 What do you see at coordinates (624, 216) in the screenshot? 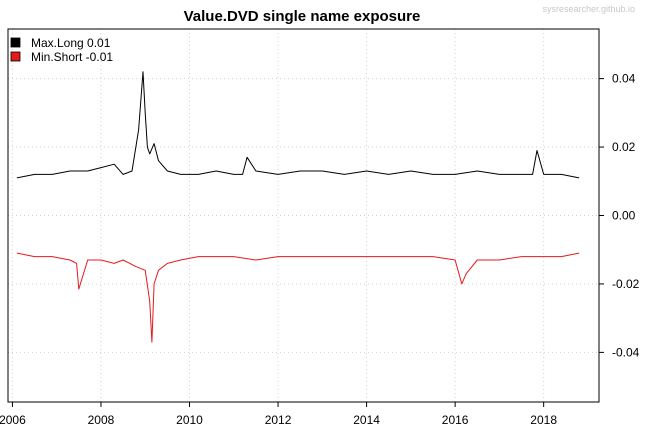
I see `y-tick-label: 0.00` at bounding box center [624, 216].